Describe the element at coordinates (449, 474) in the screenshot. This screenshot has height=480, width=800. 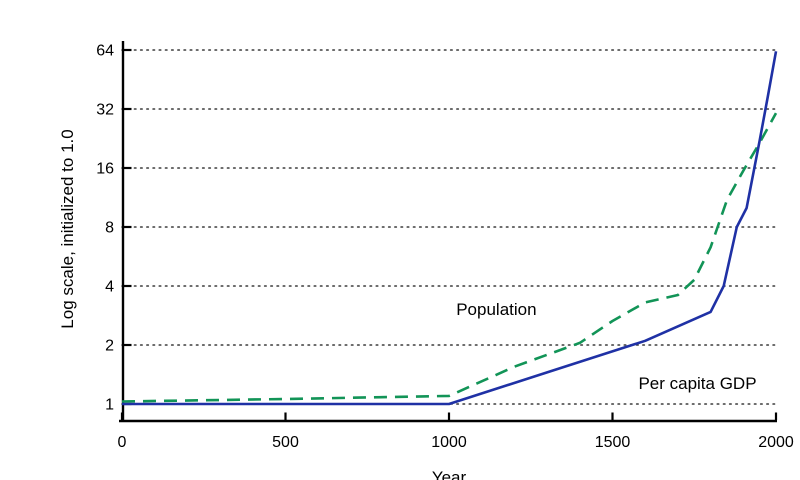
I see `x-axis-title: Year` at that location.